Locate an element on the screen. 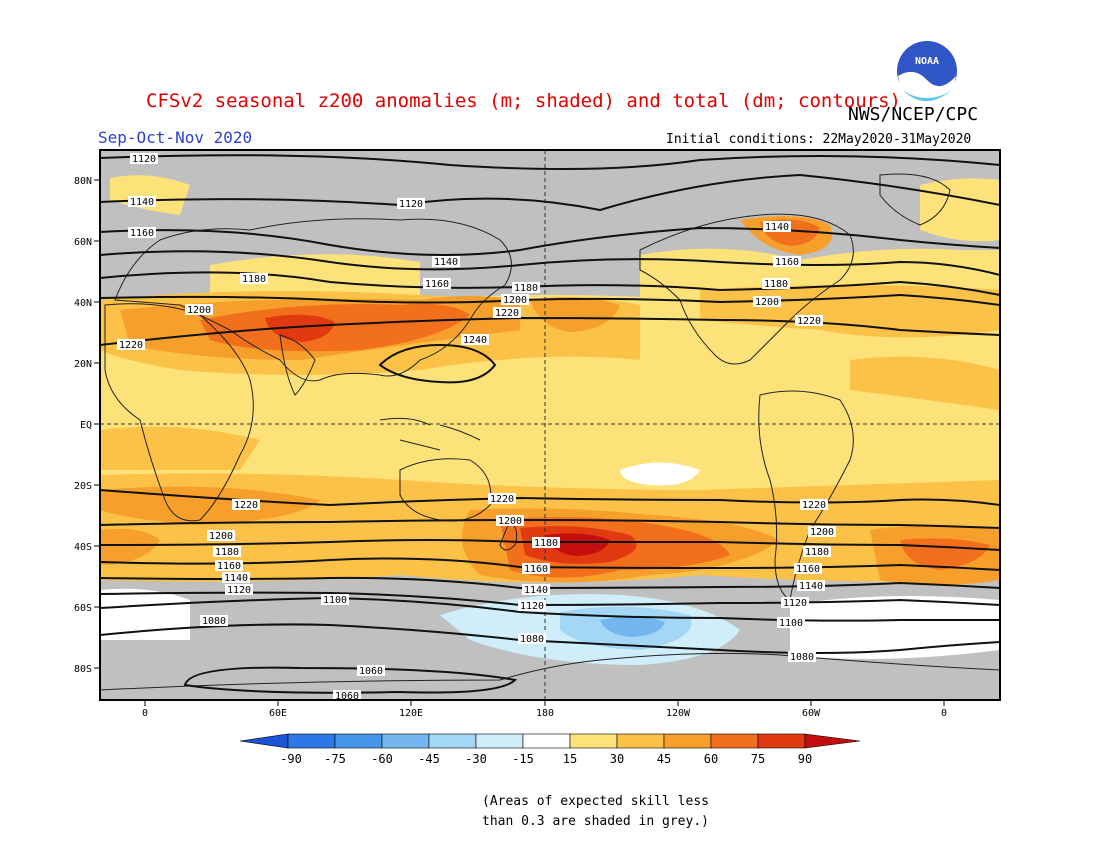  colorbar-tick: 90 is located at coordinates (805, 759).